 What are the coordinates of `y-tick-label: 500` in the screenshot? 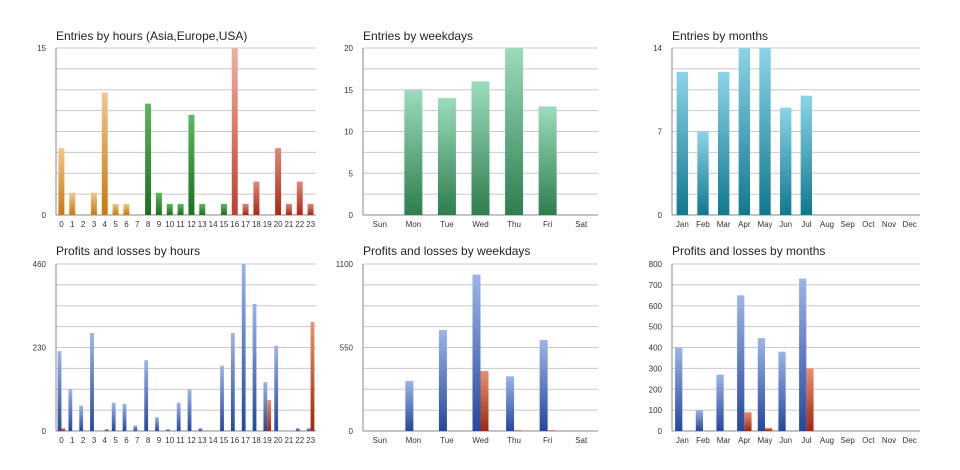 It's located at (656, 327).